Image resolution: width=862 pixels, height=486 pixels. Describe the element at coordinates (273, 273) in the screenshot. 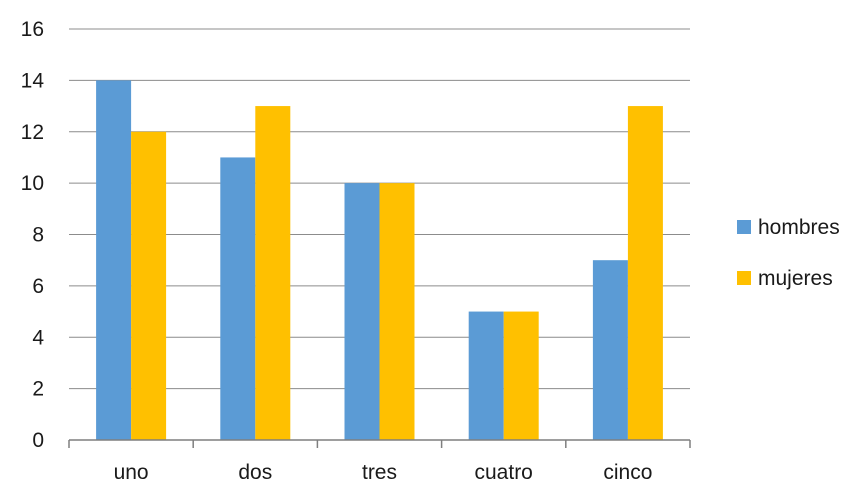

I see `bar-mujeres-dos` at that location.